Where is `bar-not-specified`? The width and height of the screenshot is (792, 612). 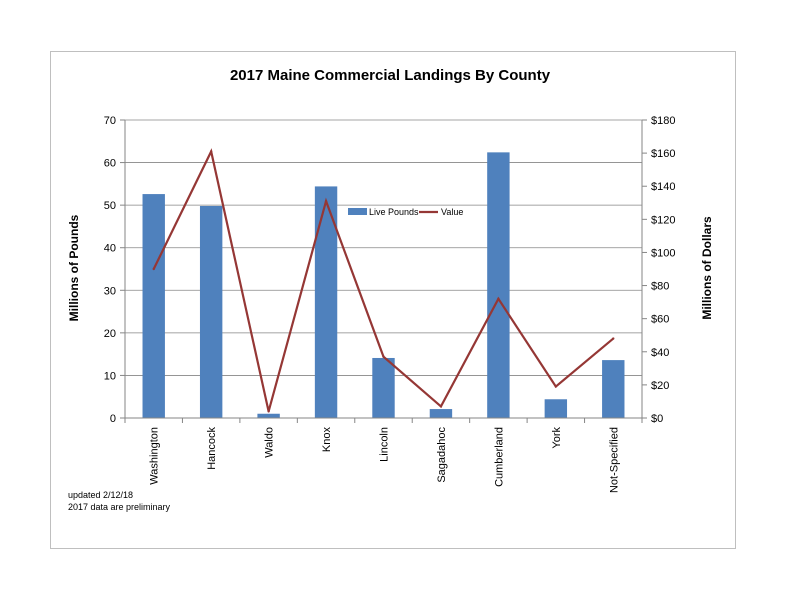 bar-not-specified is located at coordinates (613, 389).